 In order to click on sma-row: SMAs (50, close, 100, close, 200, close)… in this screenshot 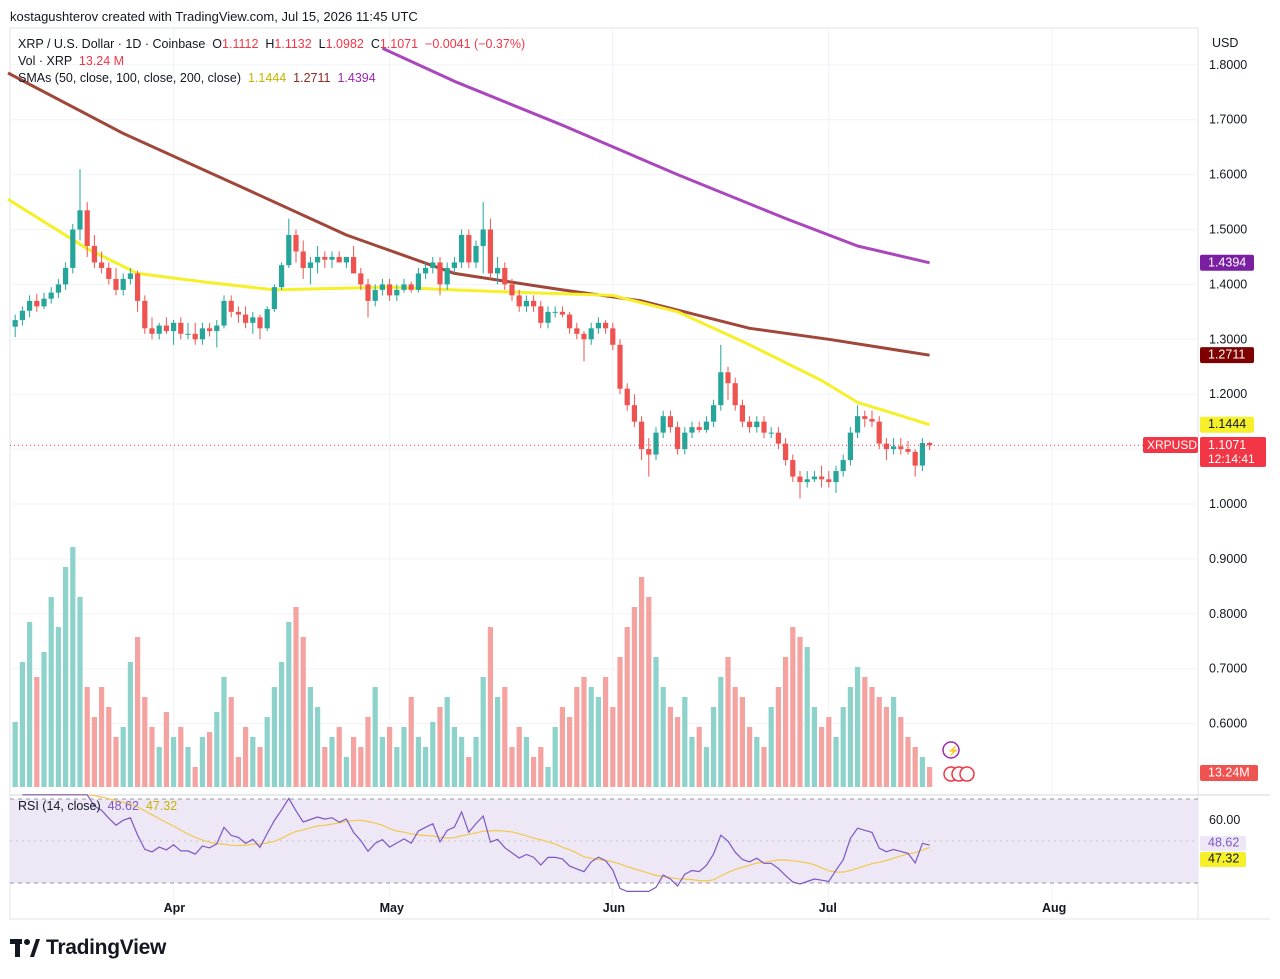, I will do `click(271, 78)`.